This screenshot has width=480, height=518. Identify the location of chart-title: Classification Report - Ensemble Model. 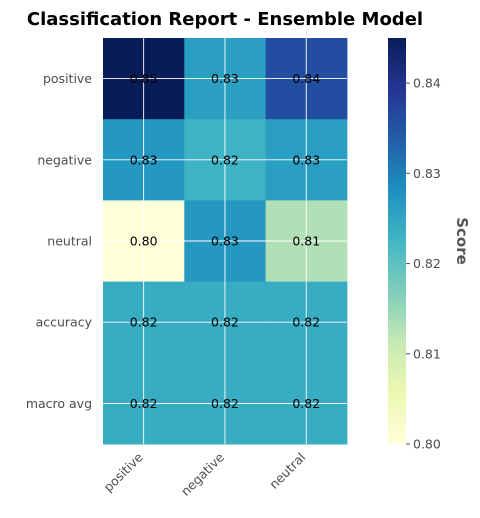
(225, 19).